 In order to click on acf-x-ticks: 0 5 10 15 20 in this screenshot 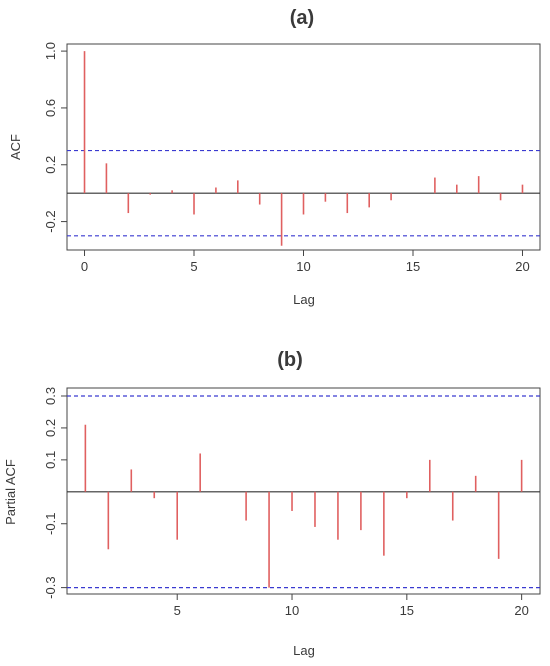, I will do `click(305, 262)`.